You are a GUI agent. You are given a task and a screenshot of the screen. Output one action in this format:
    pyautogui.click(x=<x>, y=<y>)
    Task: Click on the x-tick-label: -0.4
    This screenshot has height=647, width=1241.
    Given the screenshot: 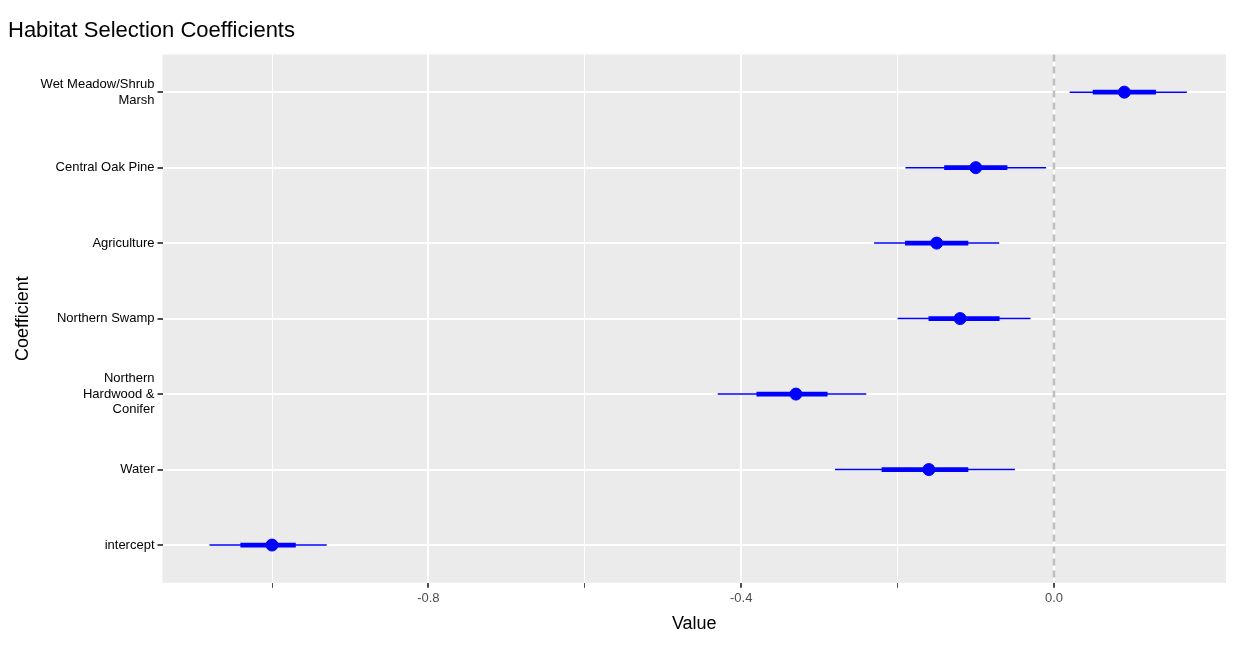 What is the action you would take?
    pyautogui.click(x=741, y=598)
    